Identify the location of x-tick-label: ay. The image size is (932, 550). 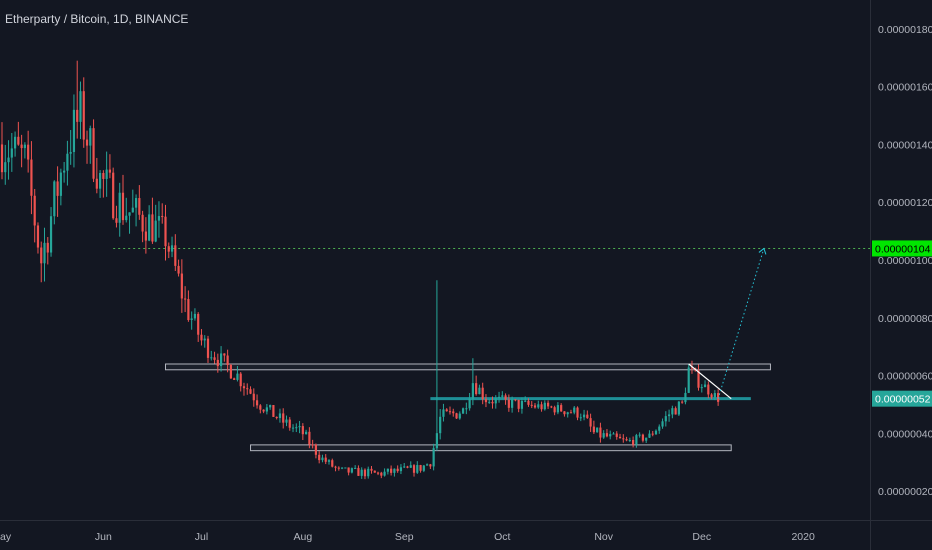
(6, 537).